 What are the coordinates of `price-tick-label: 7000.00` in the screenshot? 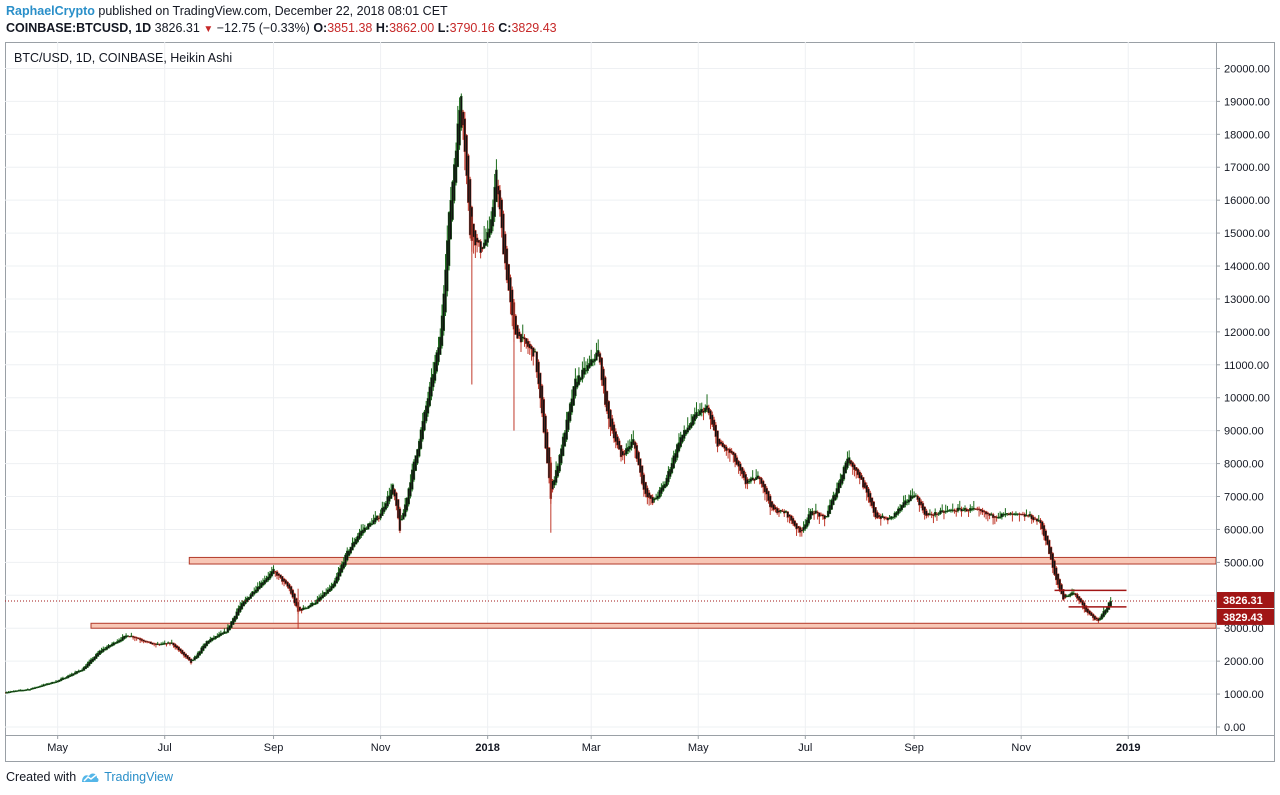 It's located at (1244, 498).